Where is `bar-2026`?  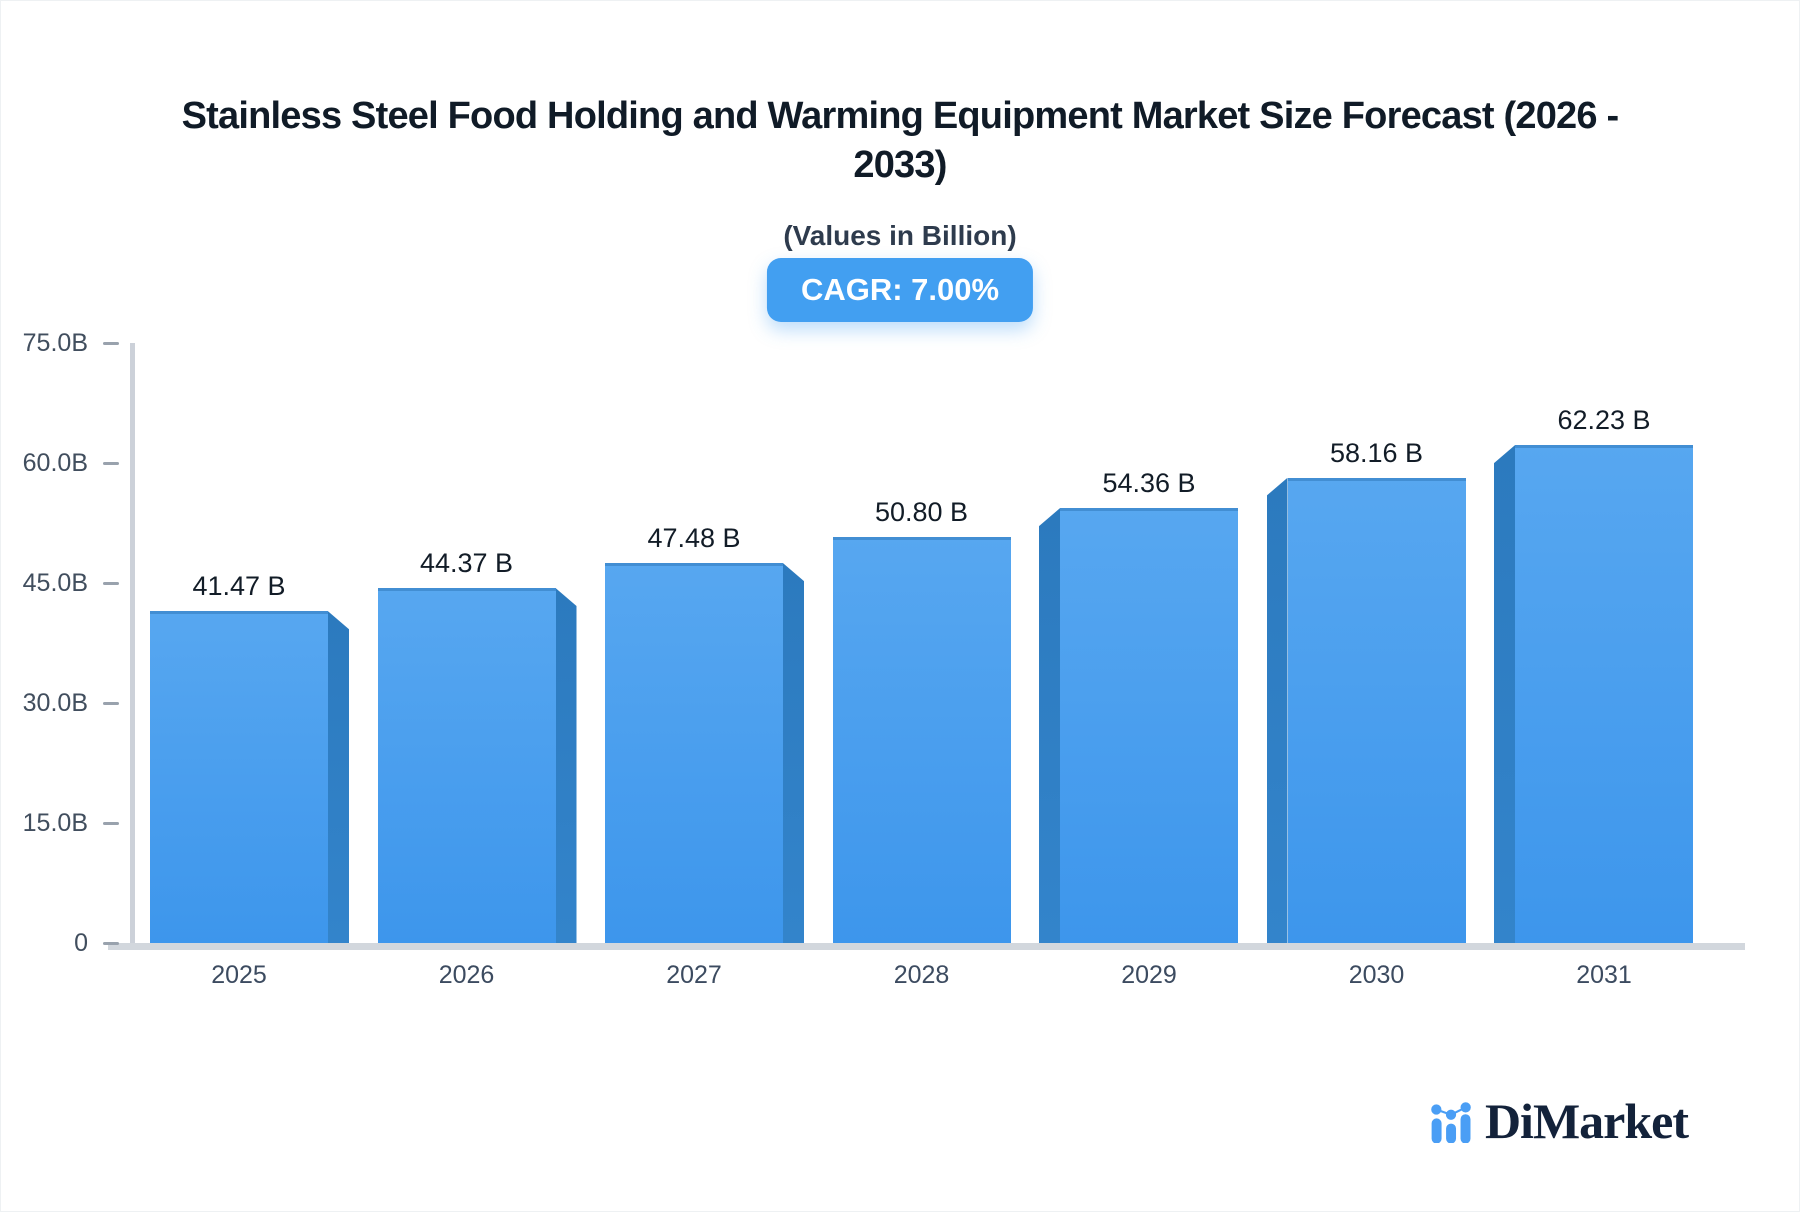
bar-2026 is located at coordinates (466, 765).